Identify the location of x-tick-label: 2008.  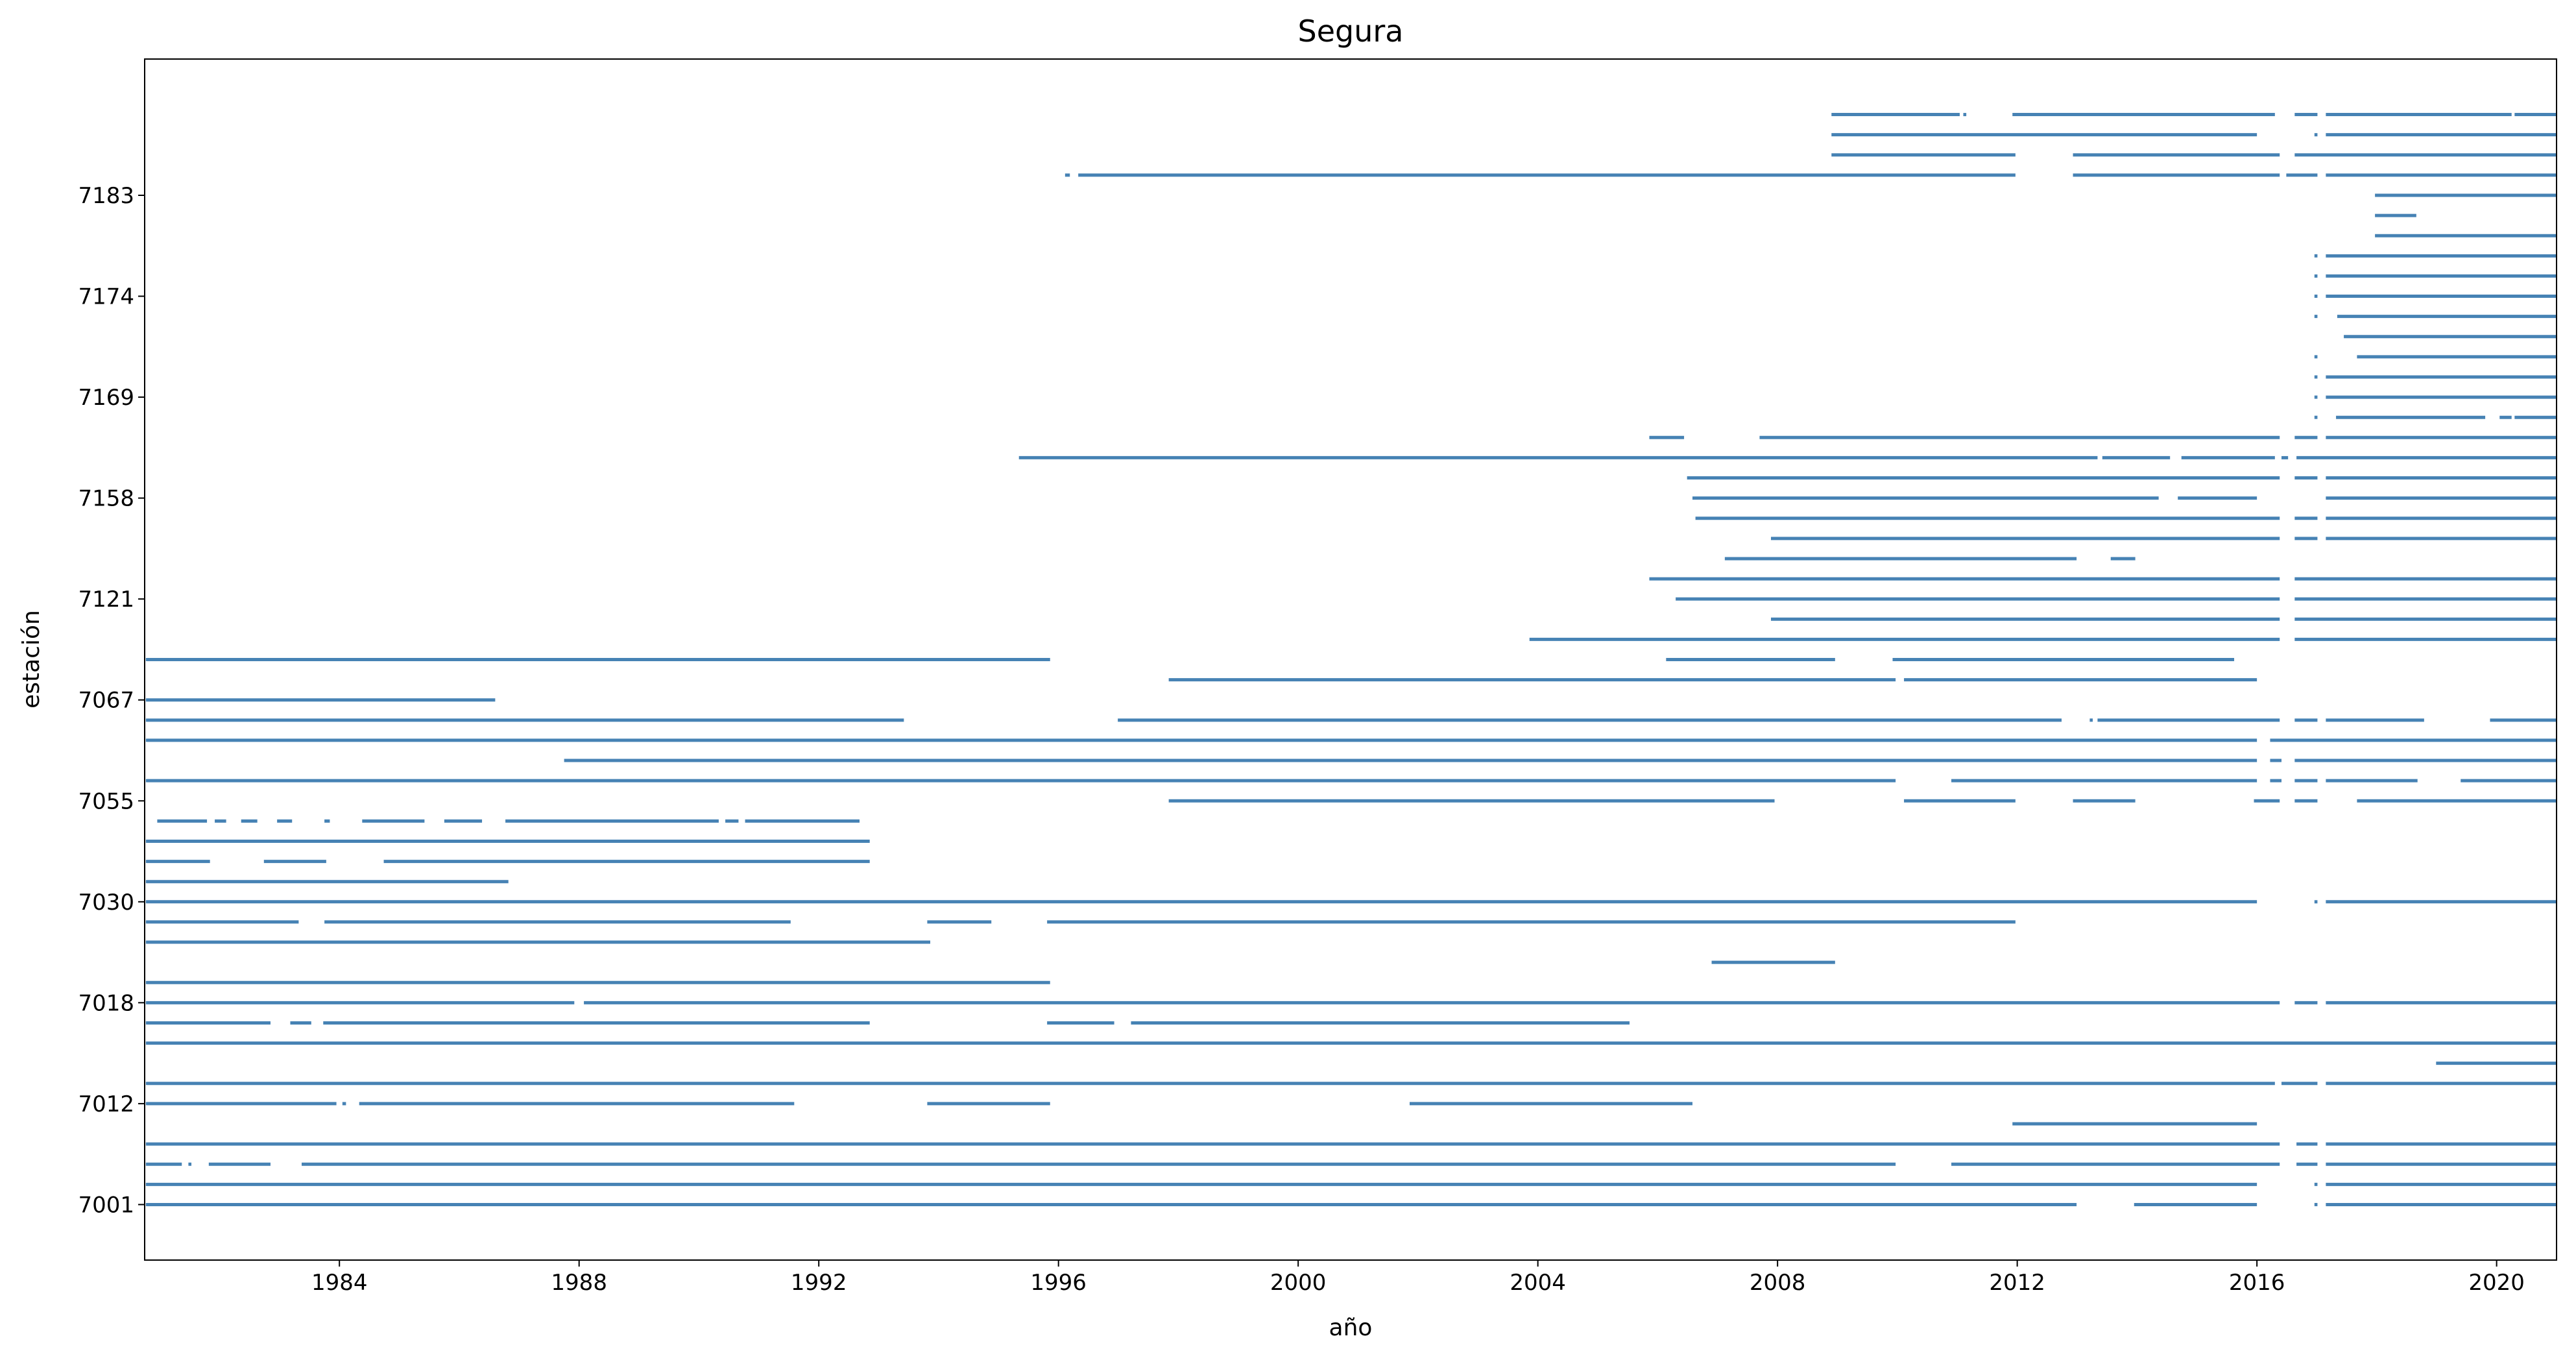
(1778, 1283).